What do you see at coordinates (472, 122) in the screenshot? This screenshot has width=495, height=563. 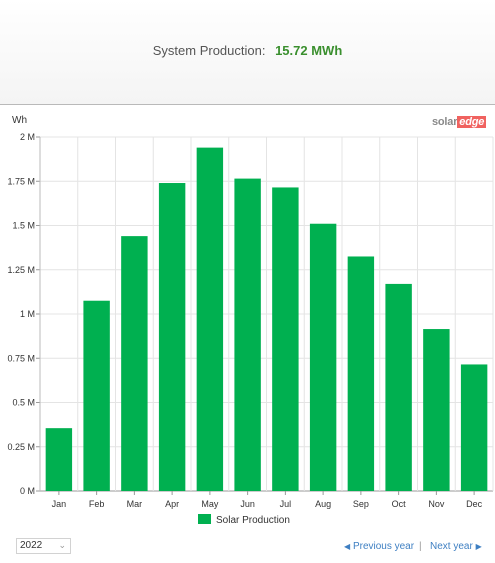 I see `logo-text-edge: edge` at bounding box center [472, 122].